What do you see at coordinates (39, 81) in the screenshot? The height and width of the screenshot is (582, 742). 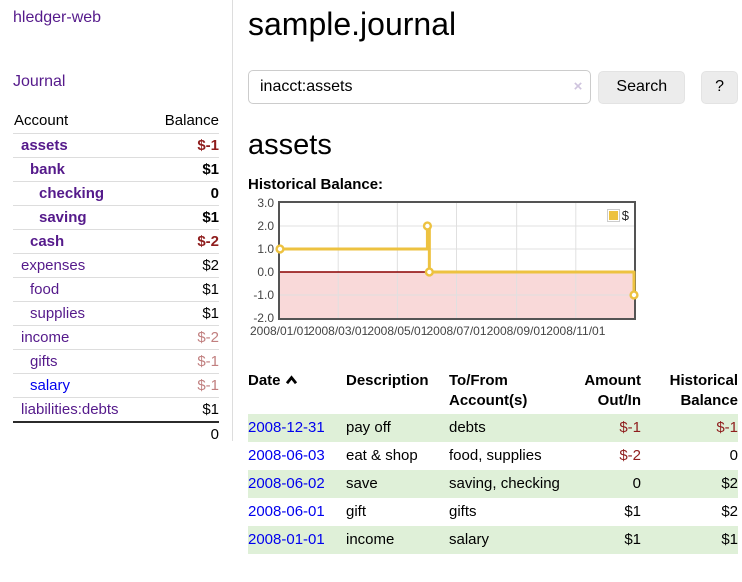 I see `sidebar-item-journal: Journal` at bounding box center [39, 81].